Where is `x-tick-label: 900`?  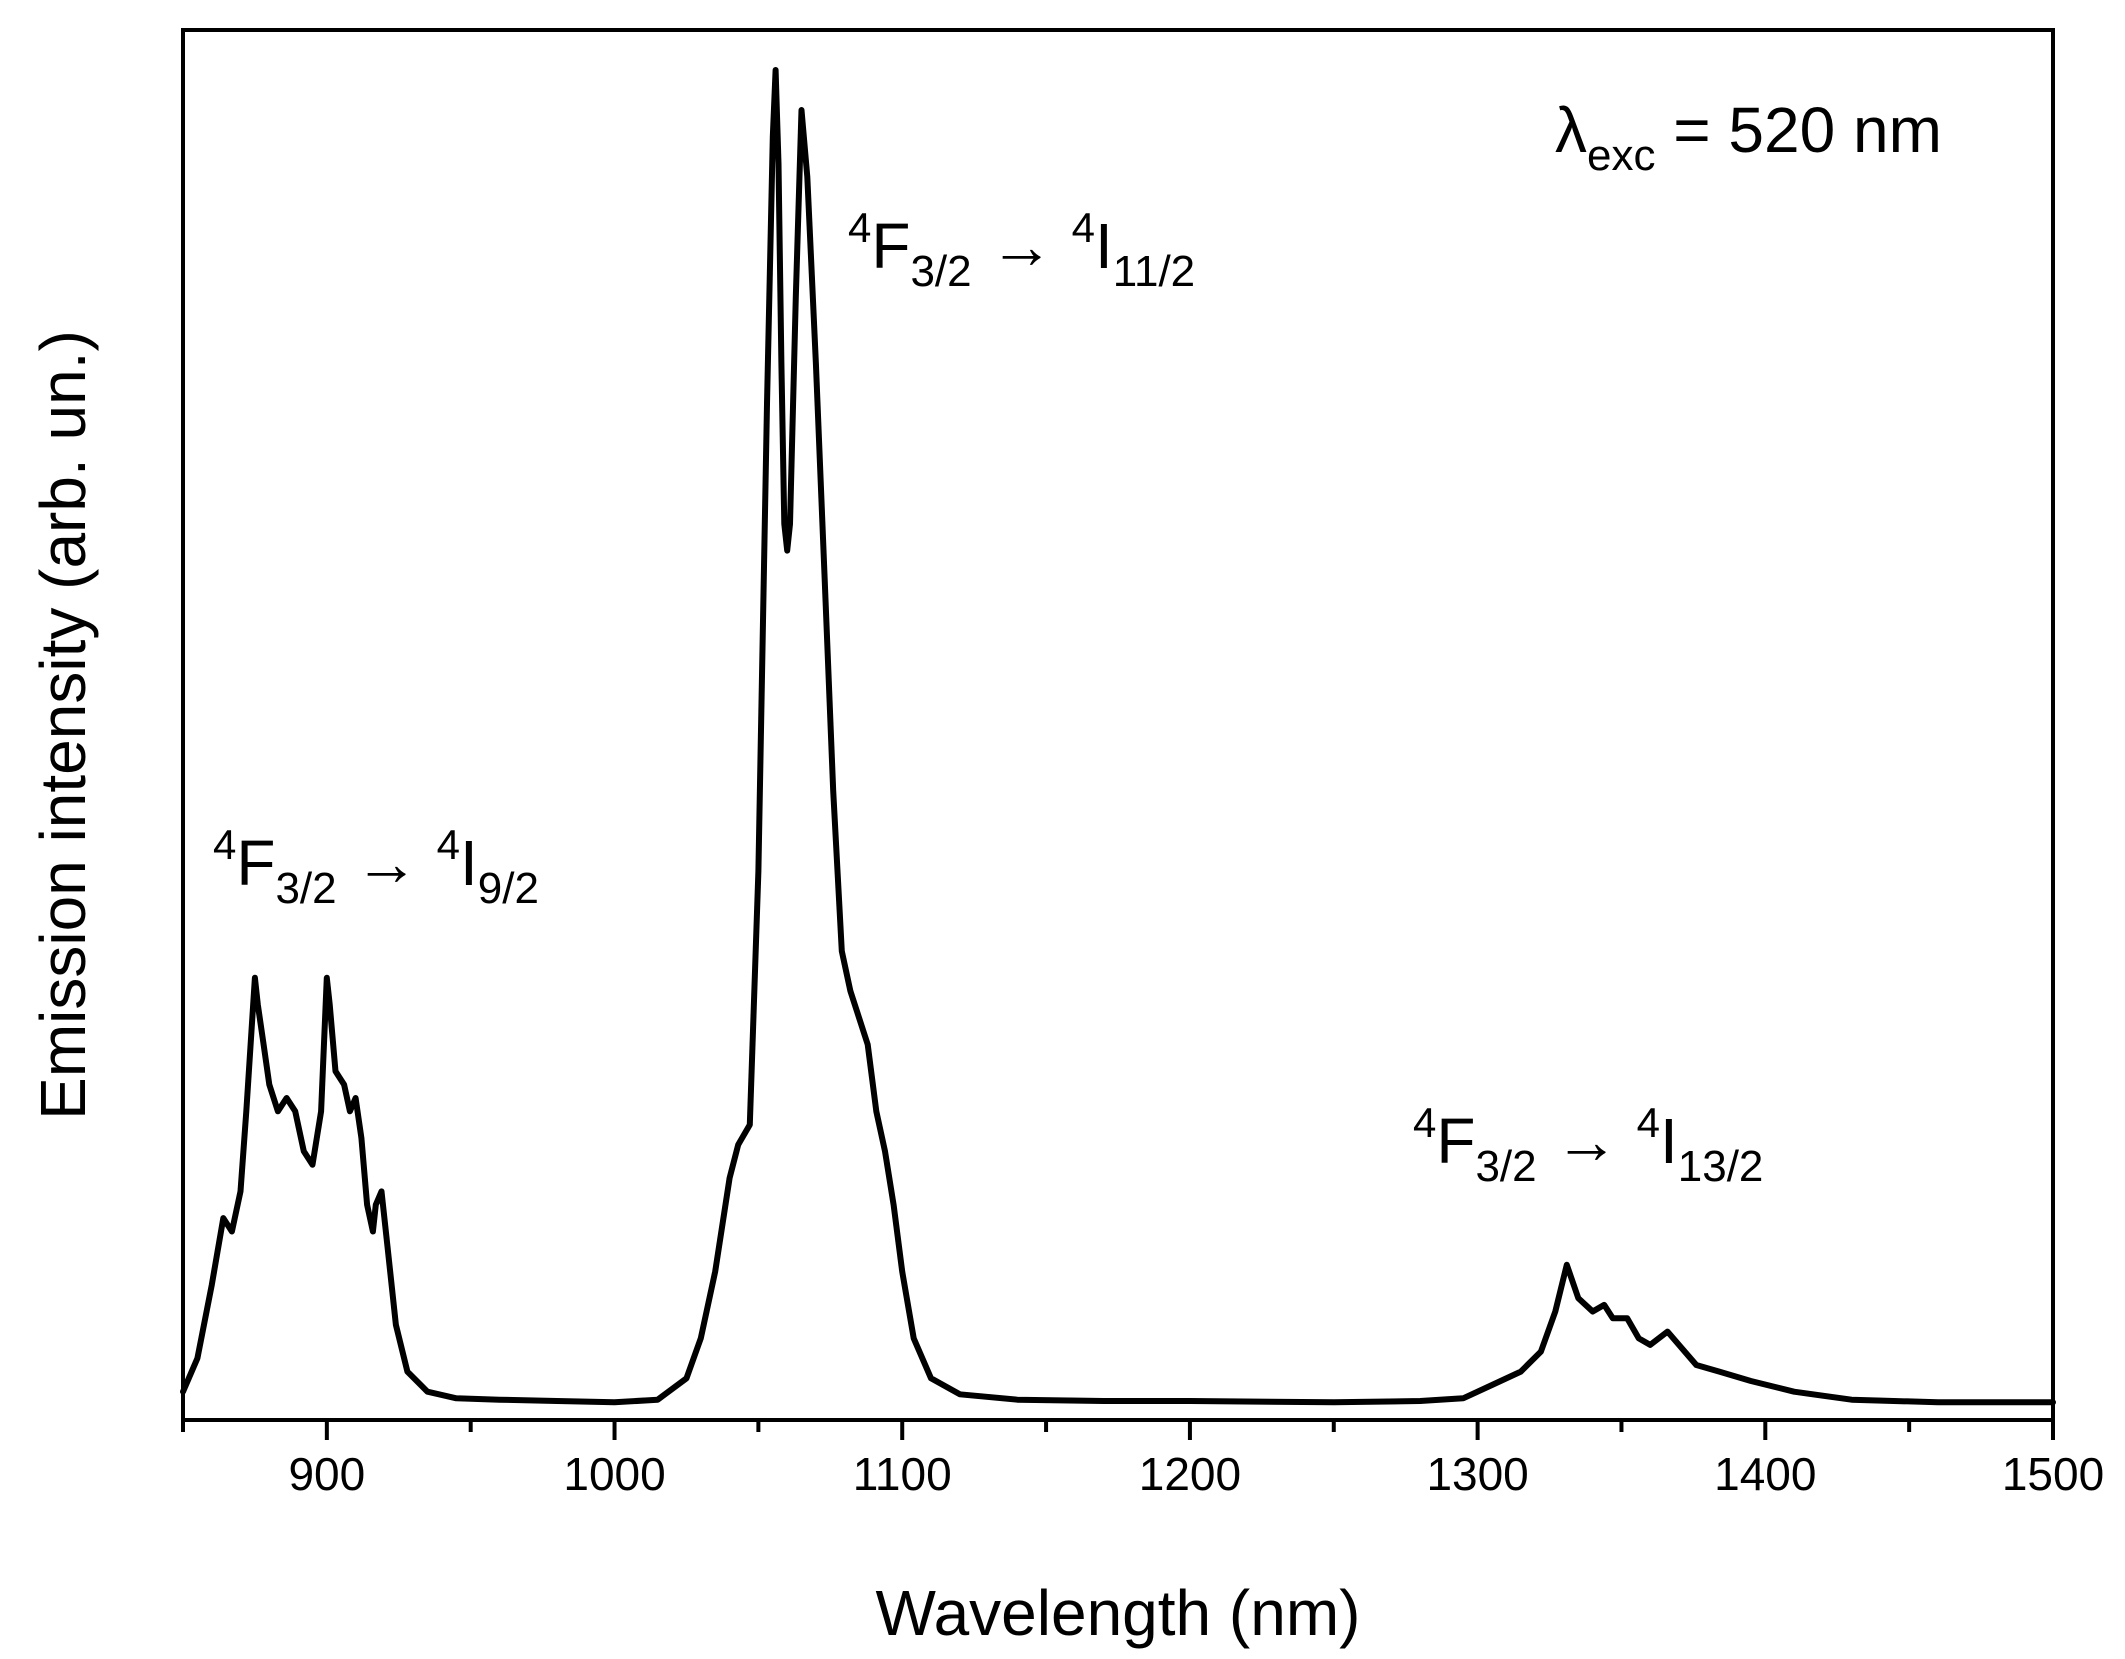 x-tick-label: 900 is located at coordinates (326, 1474).